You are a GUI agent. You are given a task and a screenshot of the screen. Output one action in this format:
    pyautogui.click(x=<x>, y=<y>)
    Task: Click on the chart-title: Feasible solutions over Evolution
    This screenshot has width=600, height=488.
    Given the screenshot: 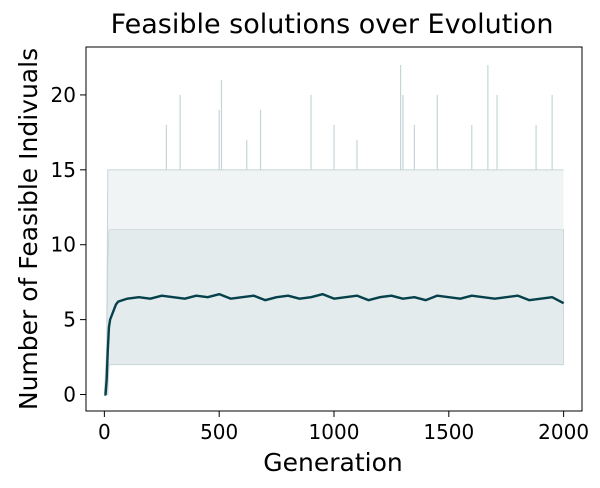 What is the action you would take?
    pyautogui.click(x=332, y=24)
    